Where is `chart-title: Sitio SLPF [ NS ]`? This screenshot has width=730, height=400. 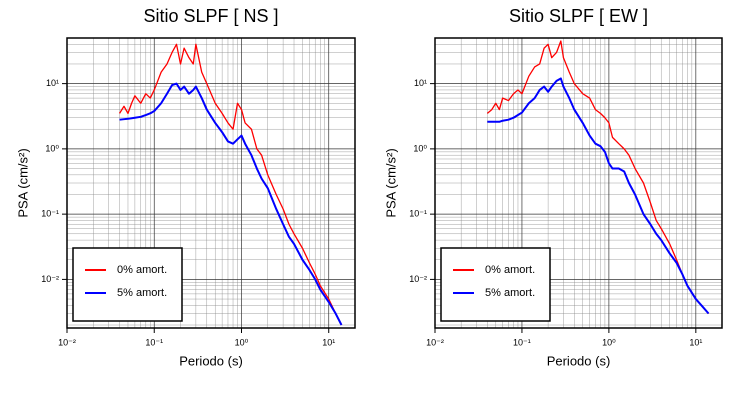
chart-title: Sitio SLPF [ NS ] is located at coordinates (210, 16).